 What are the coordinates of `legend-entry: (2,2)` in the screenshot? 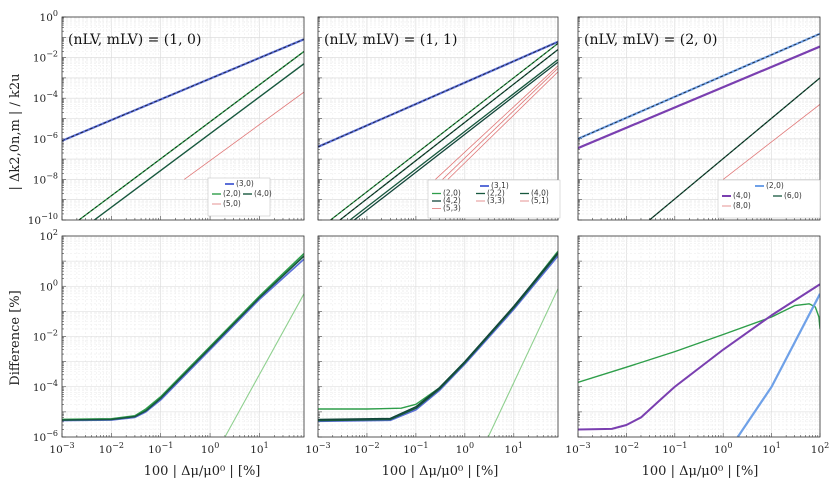 It's located at (496, 193).